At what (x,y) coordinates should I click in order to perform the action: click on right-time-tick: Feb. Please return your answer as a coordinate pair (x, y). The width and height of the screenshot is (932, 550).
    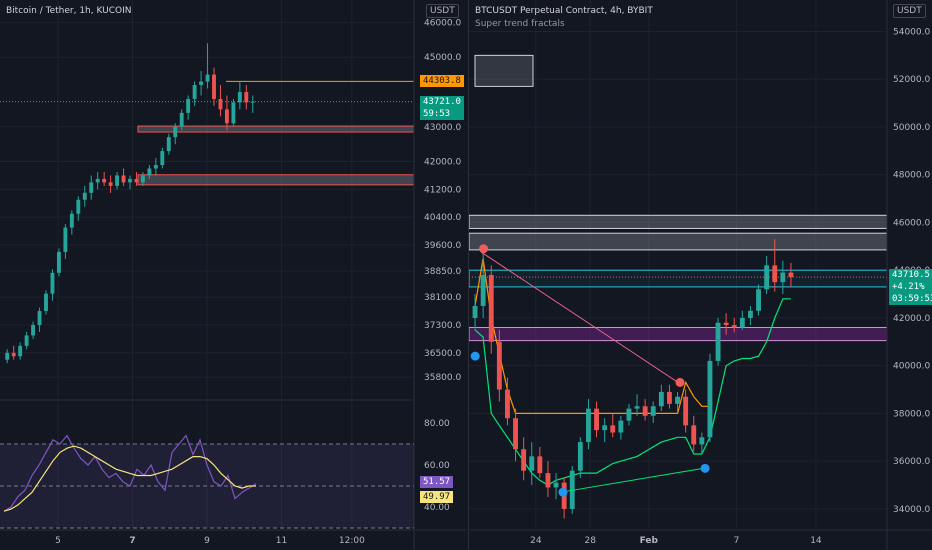
    Looking at the image, I should click on (649, 541).